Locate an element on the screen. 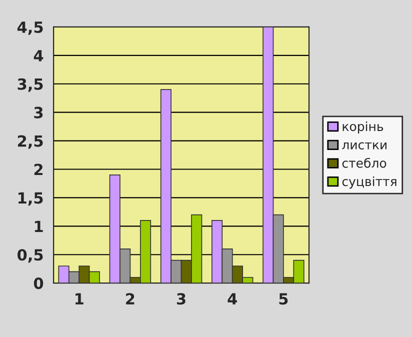  y-tick-label: 2,5 is located at coordinates (30, 142).